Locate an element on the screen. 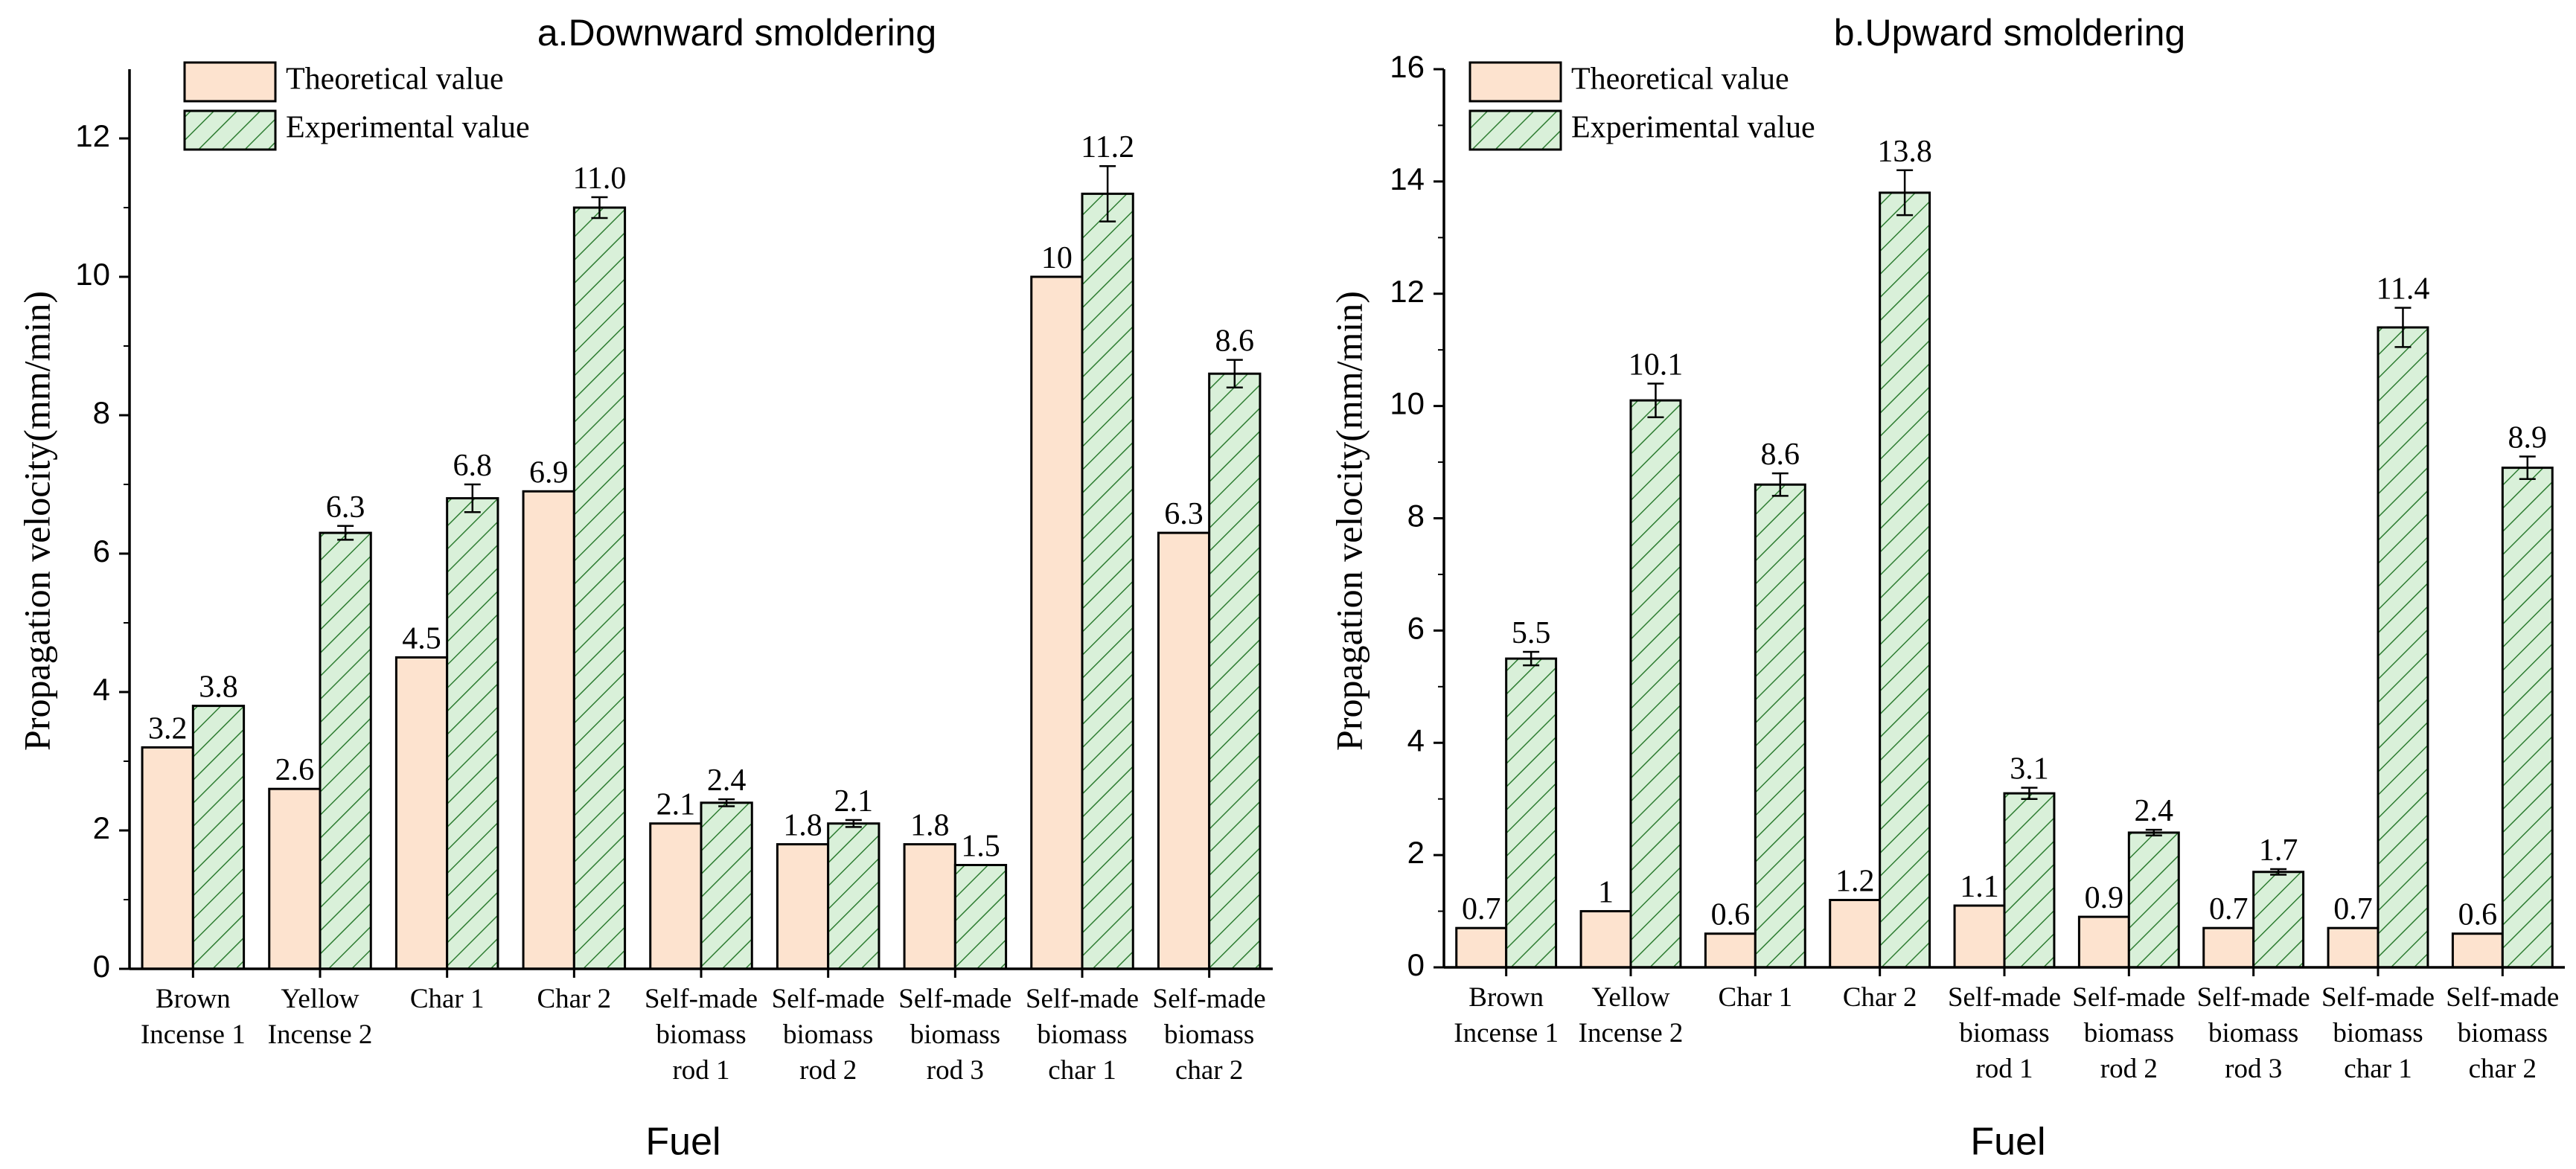 The height and width of the screenshot is (1169, 2576). chart-a-y-axis-label: Propagation velocity(mm/min) is located at coordinates (36, 521).